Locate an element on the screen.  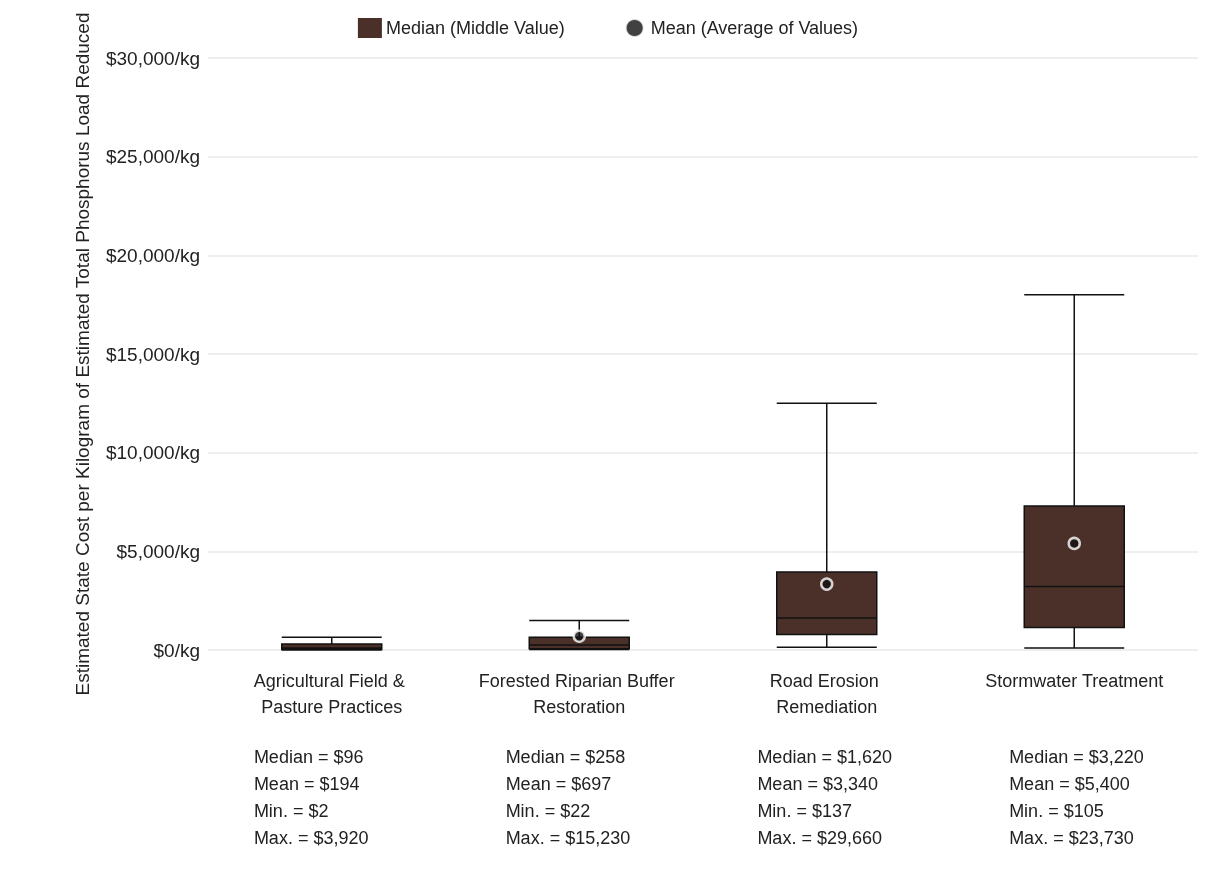
y-tick-label: $25,000/kg is located at coordinates (152, 157).